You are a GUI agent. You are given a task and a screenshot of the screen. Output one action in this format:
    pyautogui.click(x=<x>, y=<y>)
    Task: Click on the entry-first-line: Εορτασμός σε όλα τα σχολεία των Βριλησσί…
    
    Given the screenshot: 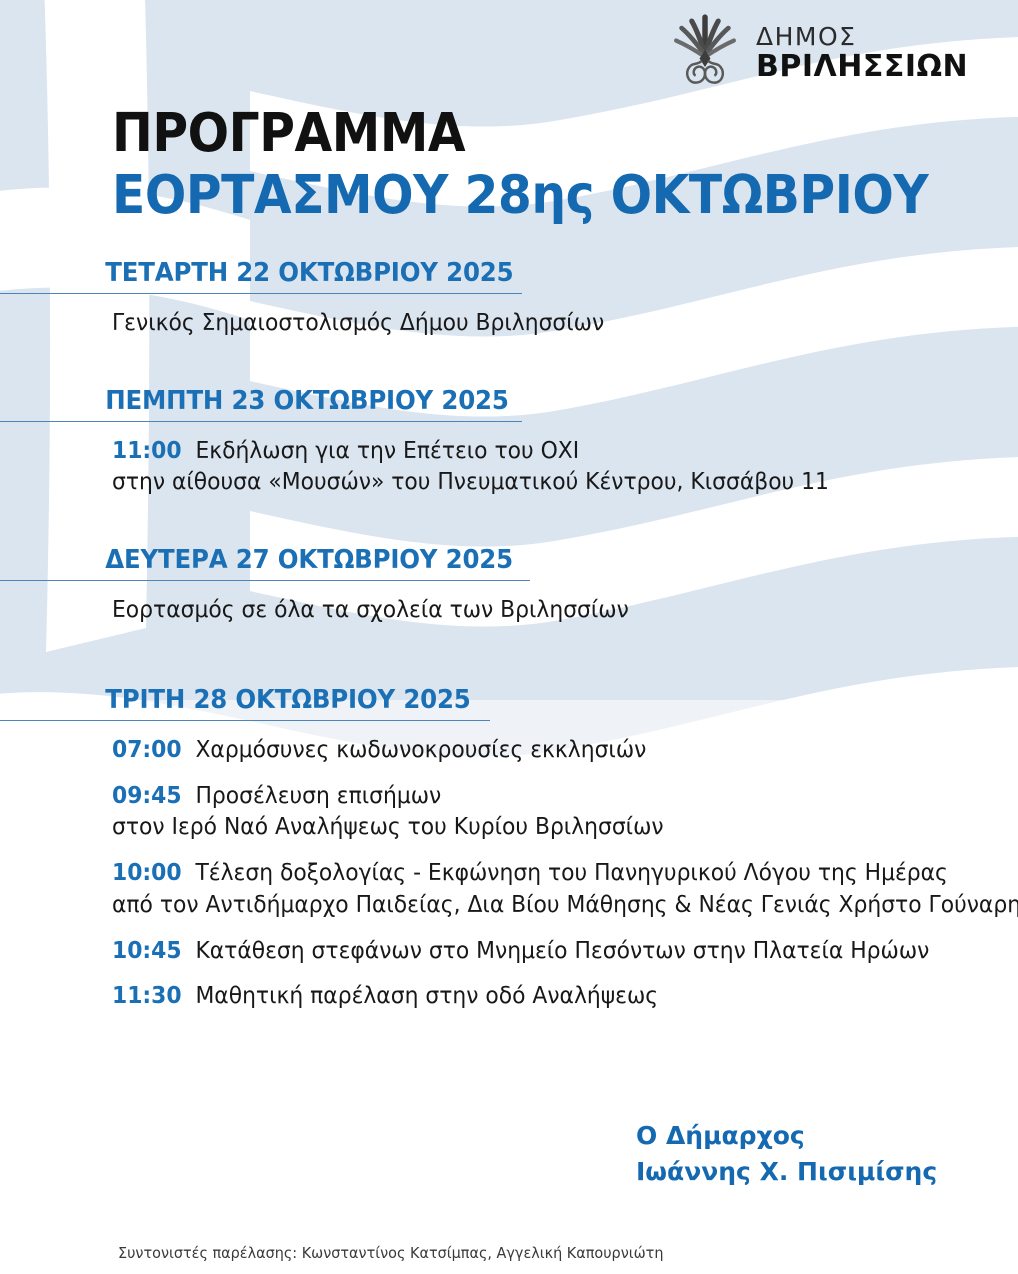 What is the action you would take?
    pyautogui.click(x=542, y=611)
    